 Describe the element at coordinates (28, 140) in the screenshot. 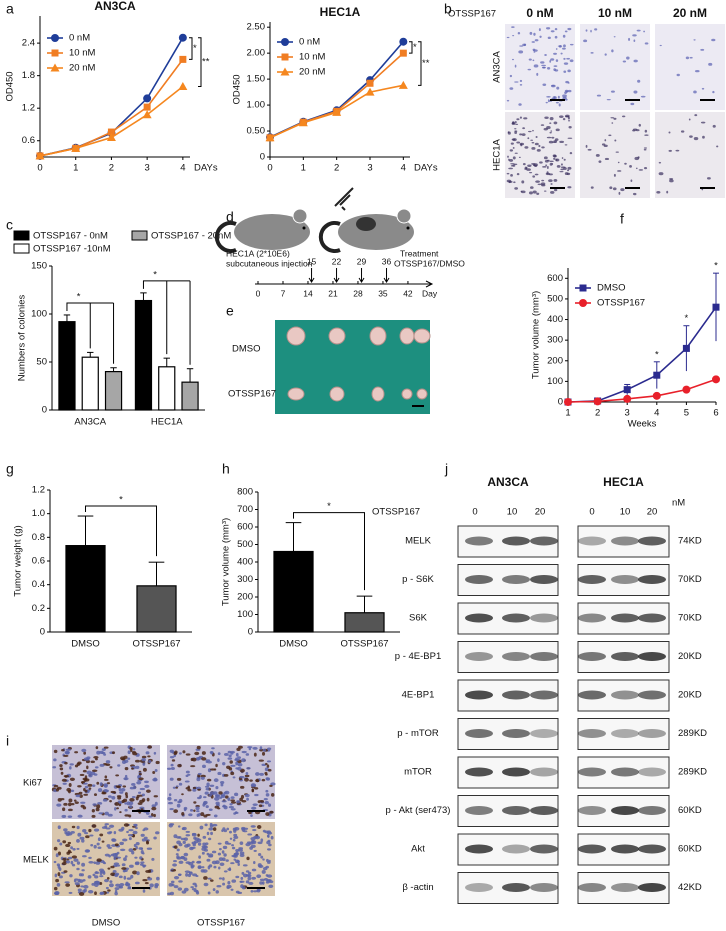

I see `y-tick-label: 0.6` at that location.